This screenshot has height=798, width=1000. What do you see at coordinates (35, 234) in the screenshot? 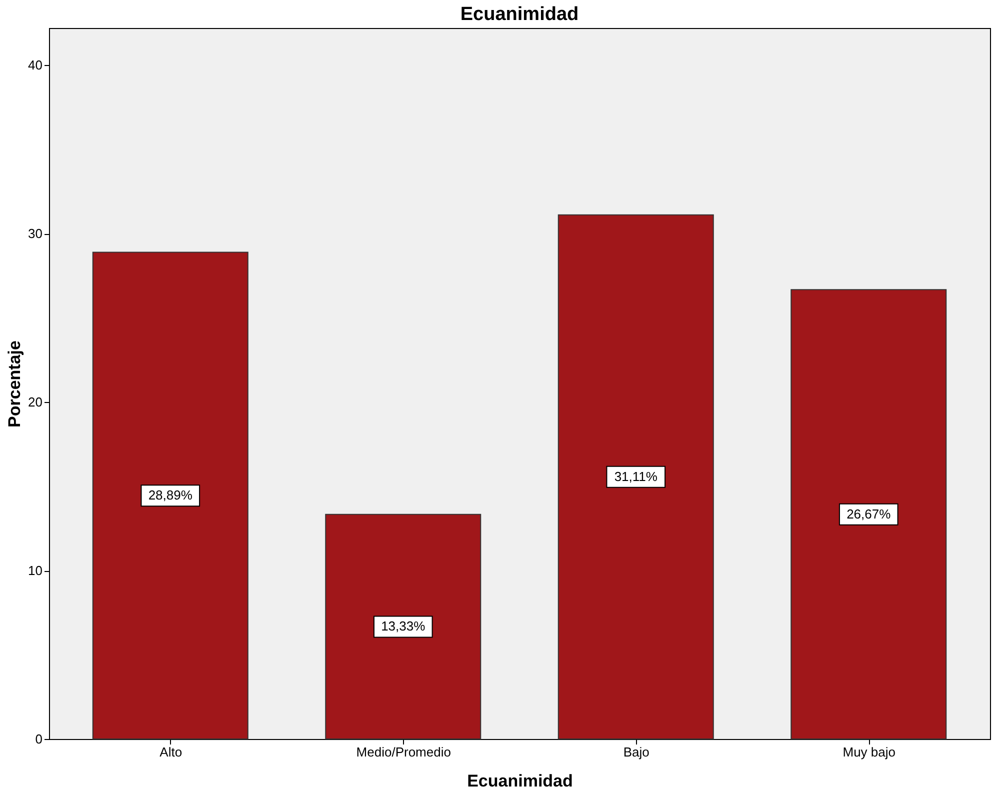
I see `y-tick-label: 30` at bounding box center [35, 234].